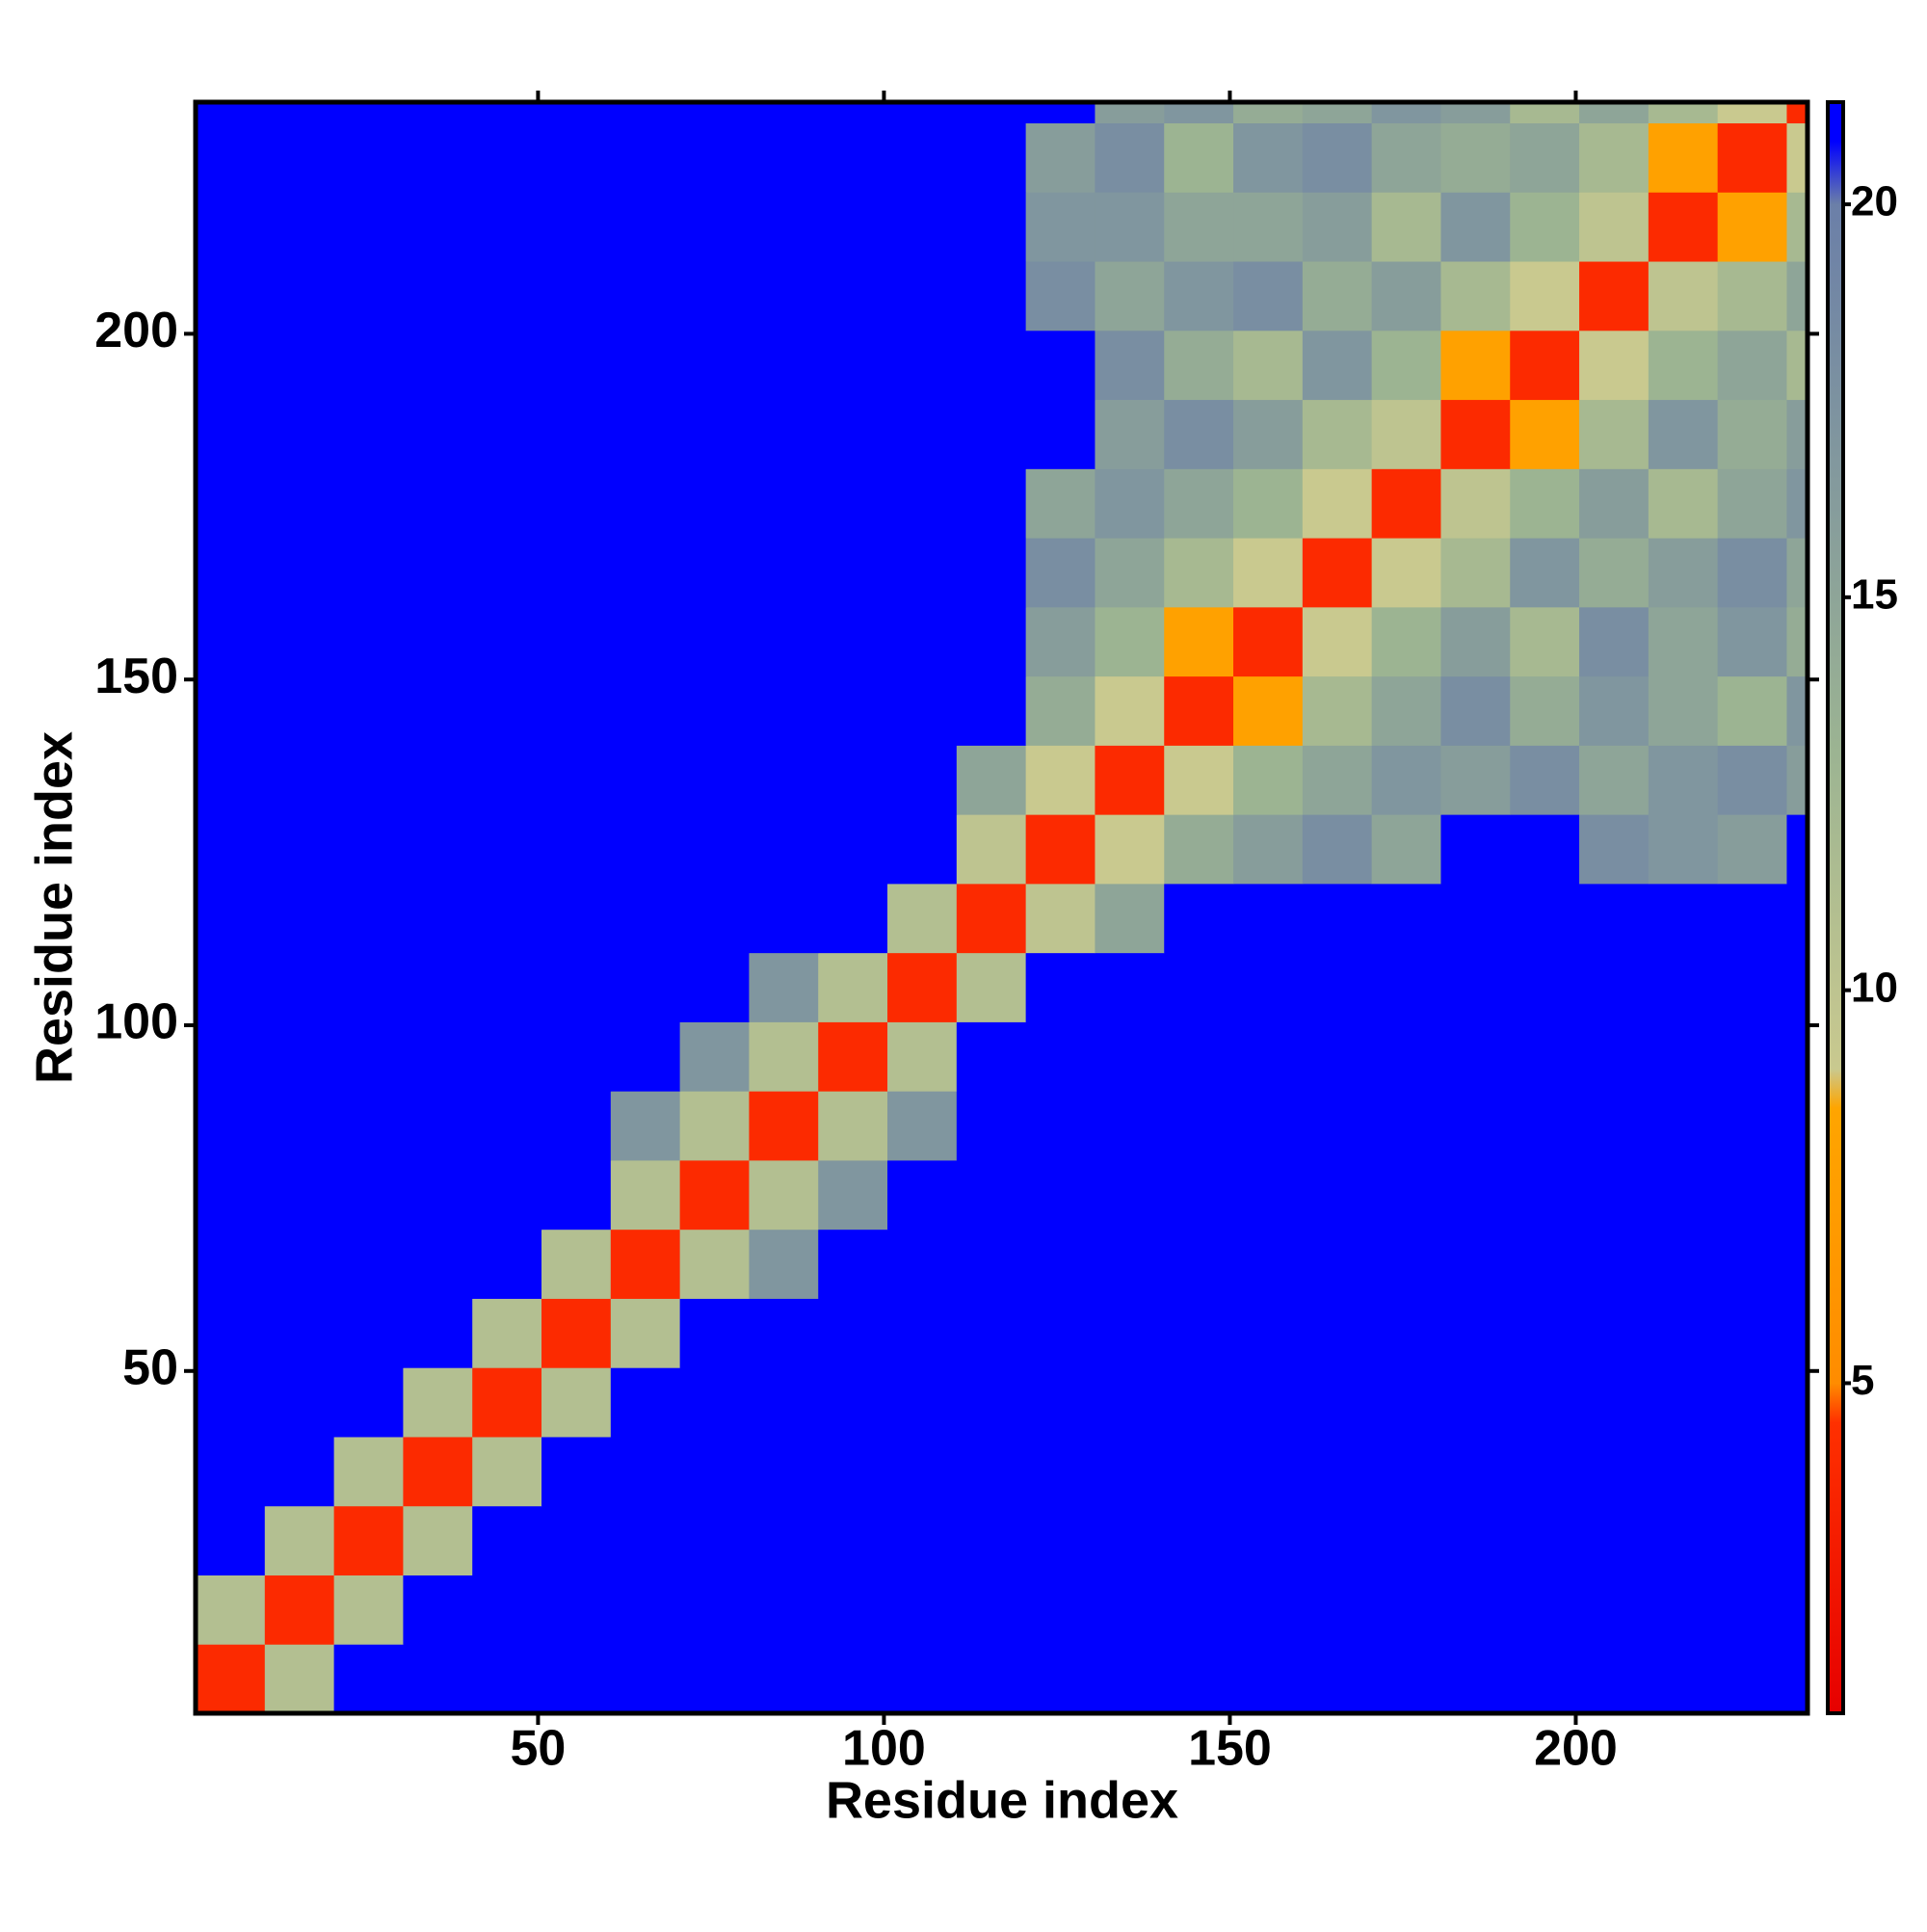 This screenshot has height=1932, width=1927. What do you see at coordinates (1576, 1749) in the screenshot?
I see `x-tick-label: 200` at bounding box center [1576, 1749].